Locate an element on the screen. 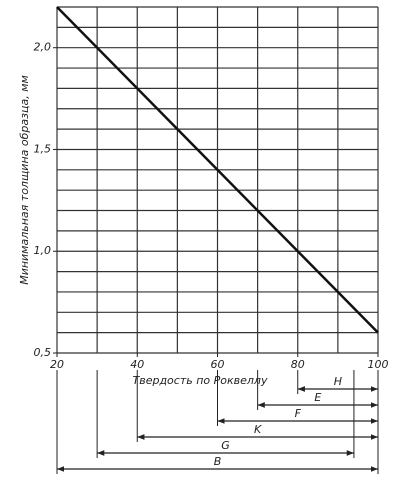  range-label: B is located at coordinates (218, 461).